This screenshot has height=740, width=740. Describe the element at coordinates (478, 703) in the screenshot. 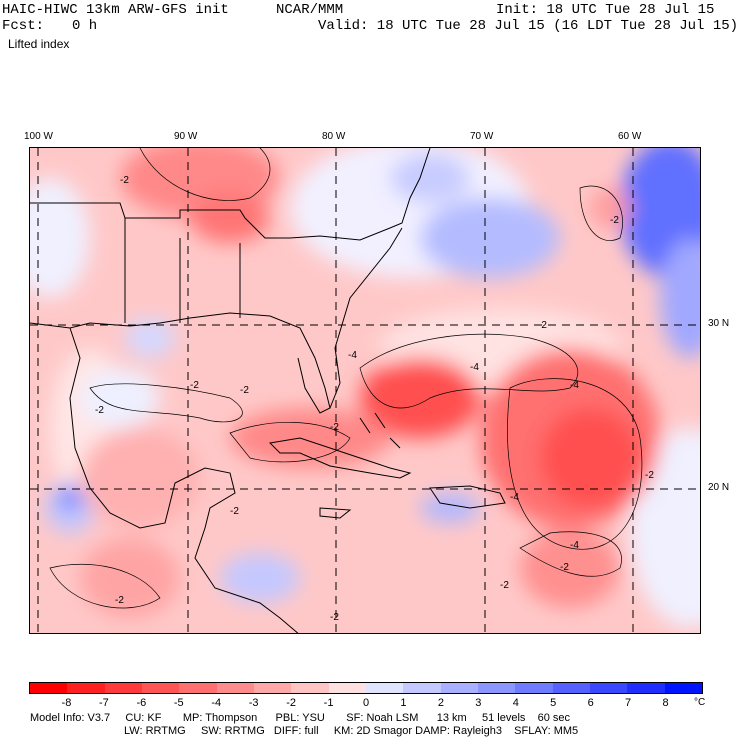

I see `colorbar-tick-label: 3` at that location.